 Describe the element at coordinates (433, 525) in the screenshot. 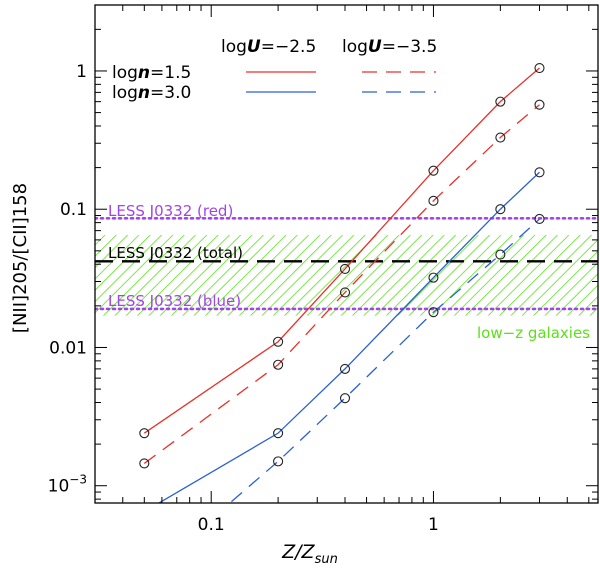

I see `x-tick-label-1: 1` at that location.